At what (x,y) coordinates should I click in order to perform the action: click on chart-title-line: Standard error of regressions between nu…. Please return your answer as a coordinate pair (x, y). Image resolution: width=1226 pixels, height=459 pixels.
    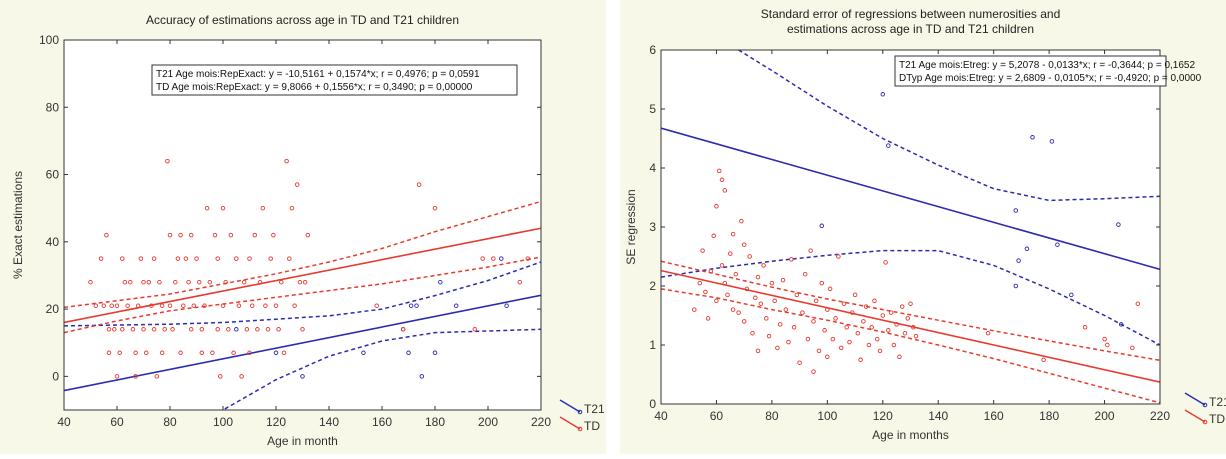
    Looking at the image, I should click on (911, 14).